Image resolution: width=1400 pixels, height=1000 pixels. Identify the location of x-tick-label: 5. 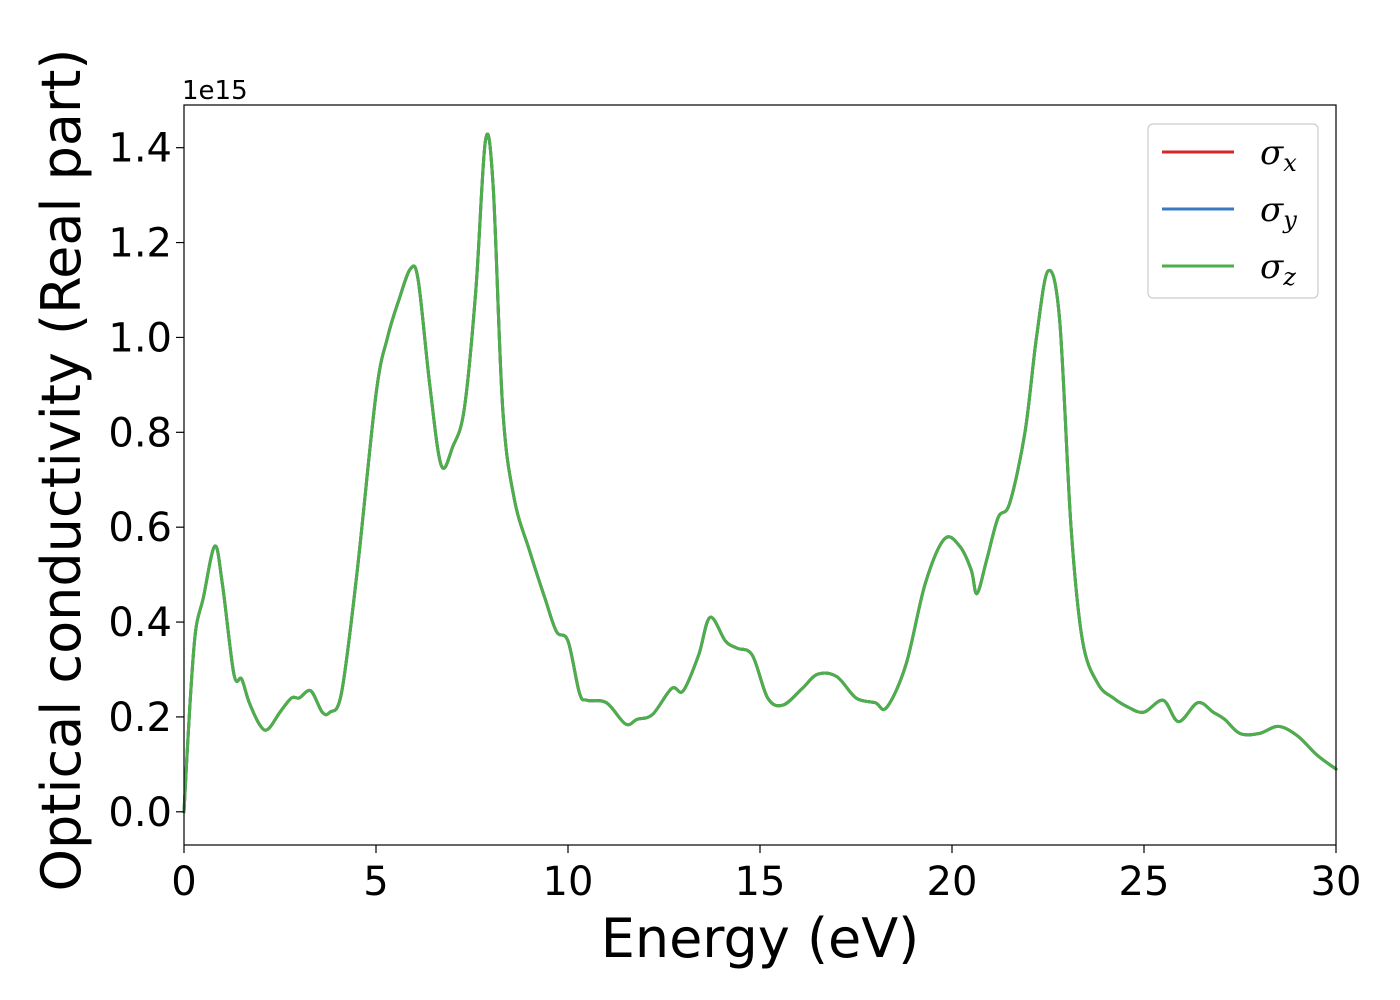
(375, 882).